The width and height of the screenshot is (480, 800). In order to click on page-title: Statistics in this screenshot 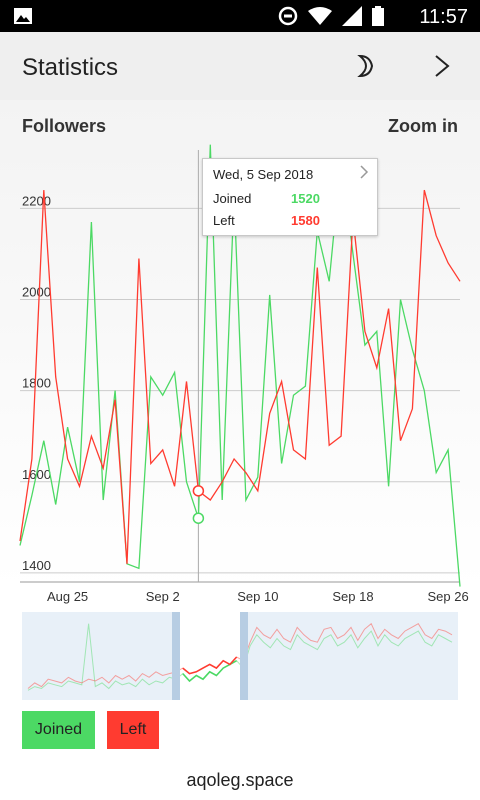, I will do `click(70, 67)`.